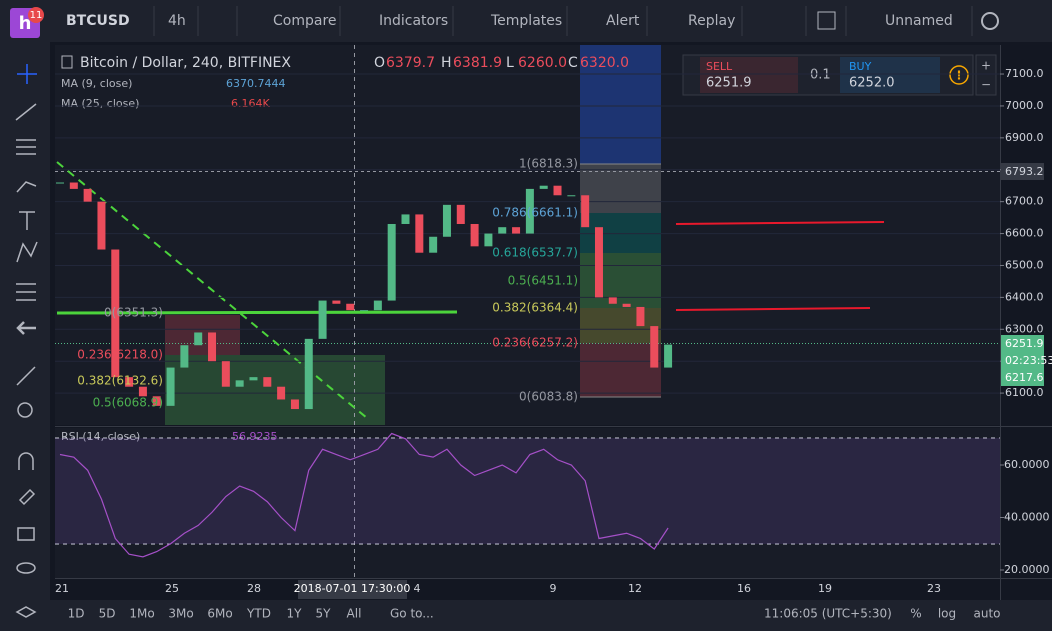  Describe the element at coordinates (573, 63) in the screenshot. I see `ohlc-key: C` at that location.